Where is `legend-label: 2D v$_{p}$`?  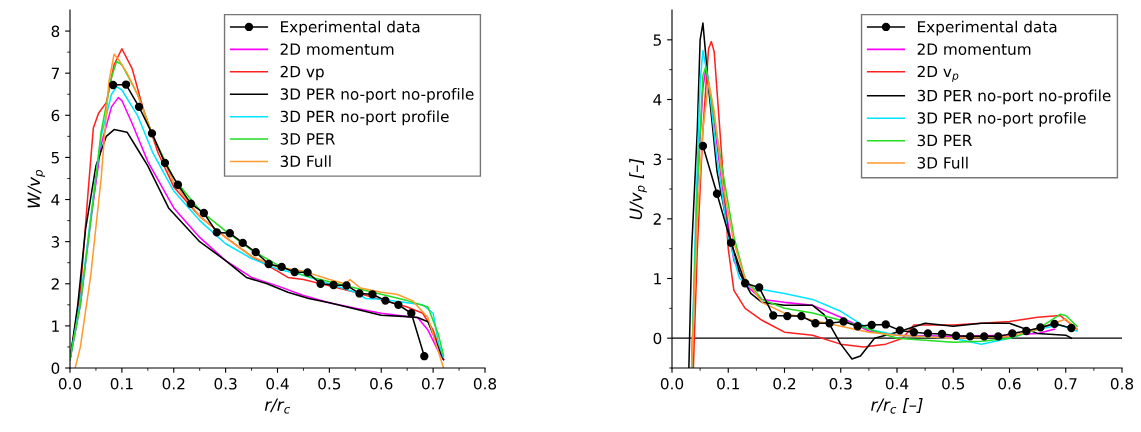
legend-label: 2D v$_{p}$ is located at coordinates (938, 73).